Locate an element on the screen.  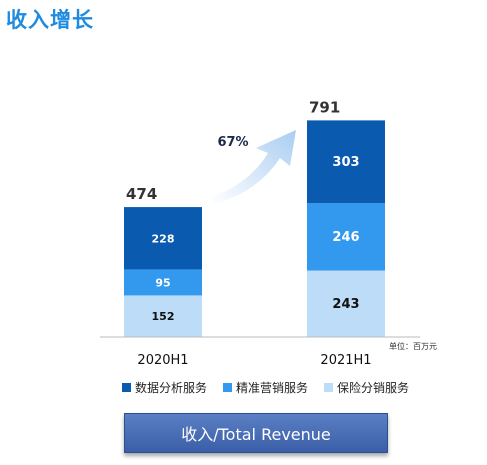
legend: 数据分析服务 精准营销服务 保险分销服务 is located at coordinates (265, 387).